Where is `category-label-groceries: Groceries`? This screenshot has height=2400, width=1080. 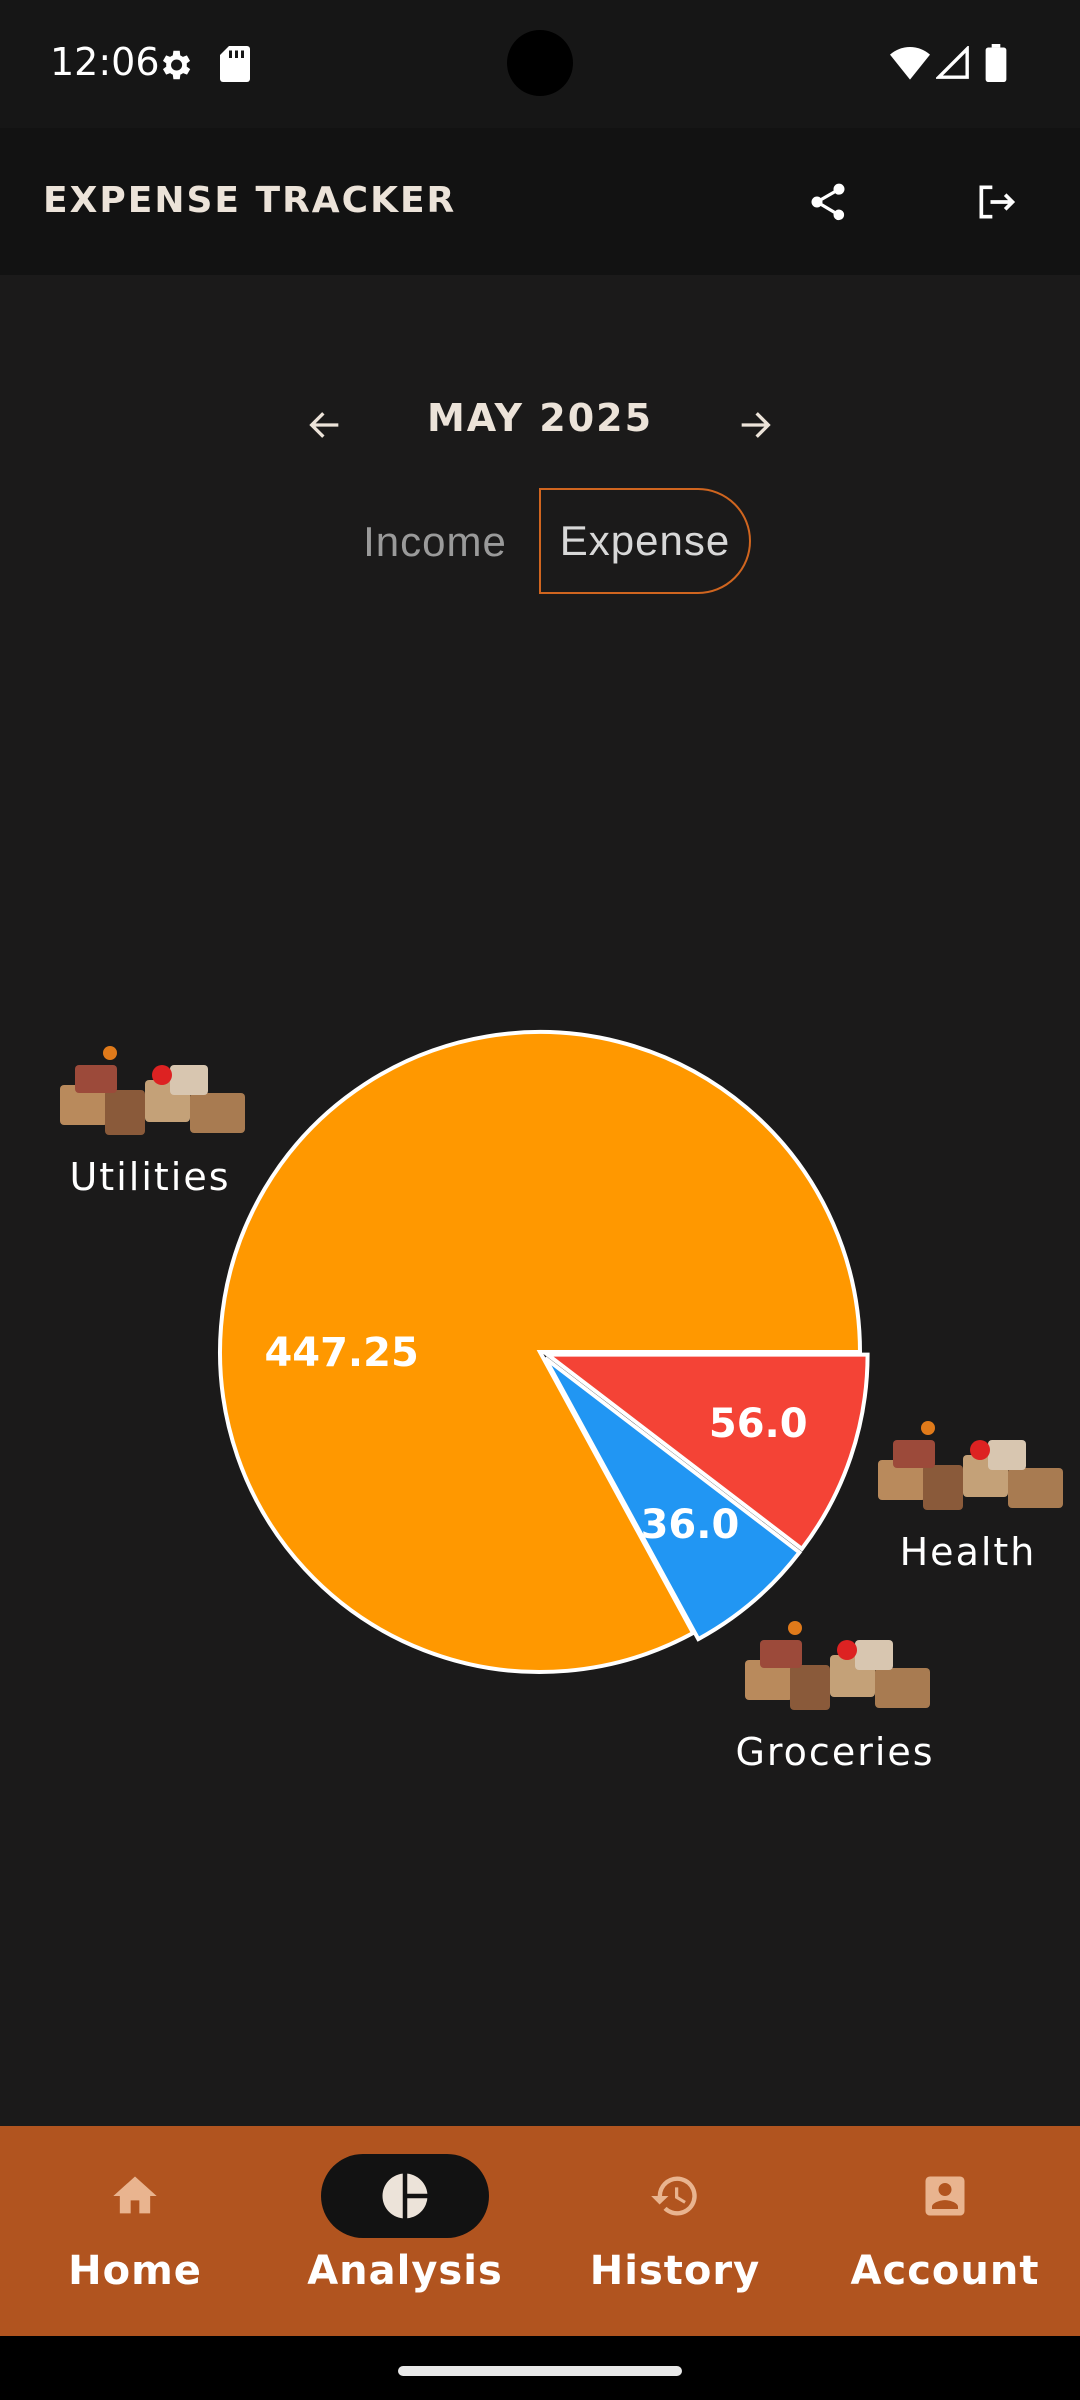
category-label-groceries: Groceries is located at coordinates (834, 1752).